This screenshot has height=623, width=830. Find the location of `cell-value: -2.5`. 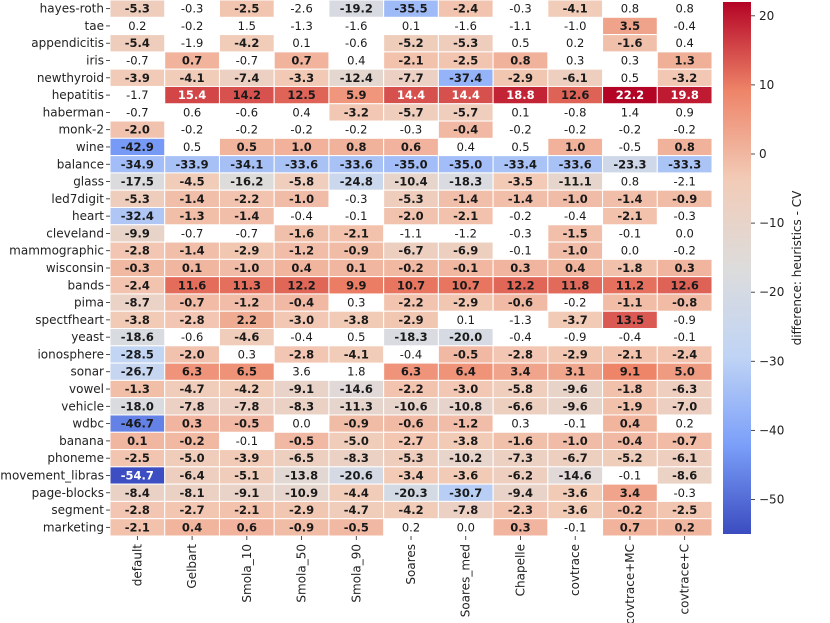

cell-value: -2.5 is located at coordinates (465, 61).